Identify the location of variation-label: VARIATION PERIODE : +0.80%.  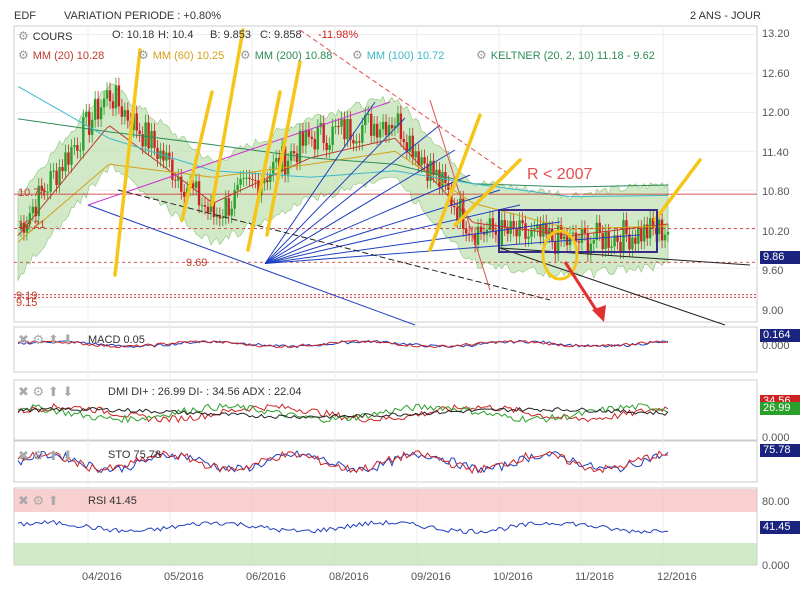
(143, 16).